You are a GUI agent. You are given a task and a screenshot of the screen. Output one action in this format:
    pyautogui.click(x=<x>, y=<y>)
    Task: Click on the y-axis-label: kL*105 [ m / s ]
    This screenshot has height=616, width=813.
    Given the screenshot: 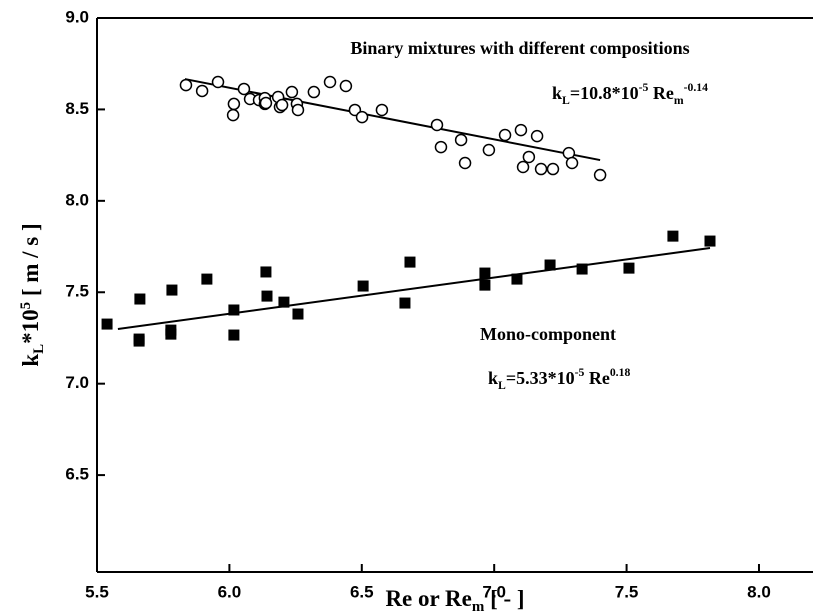 What is the action you would take?
    pyautogui.click(x=32, y=294)
    